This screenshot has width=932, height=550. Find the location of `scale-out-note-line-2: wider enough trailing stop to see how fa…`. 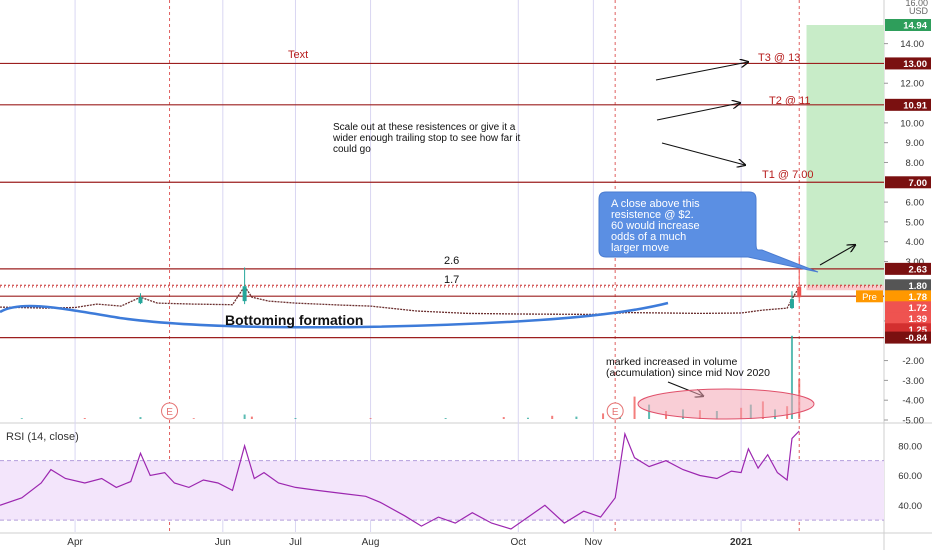

scale-out-note-line-2: wider enough trailing stop to see how fa… is located at coordinates (426, 138).